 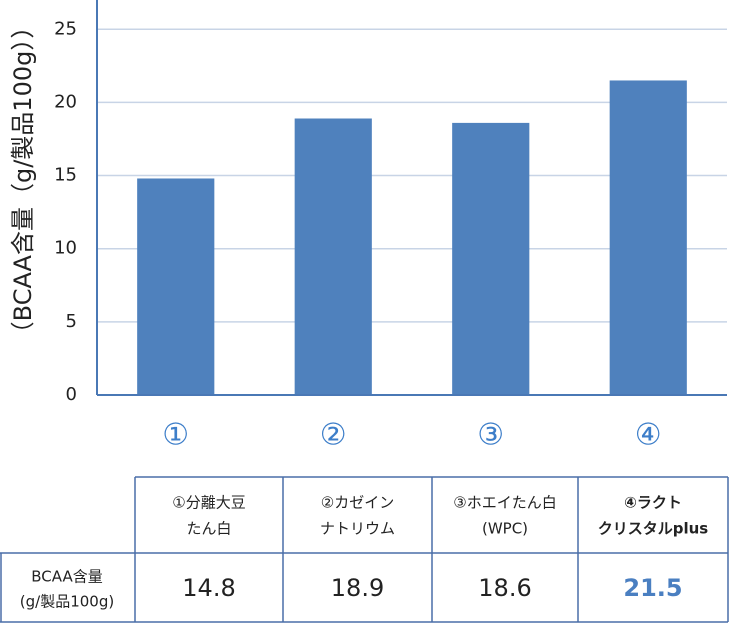 I want to click on y-tick-label: 5, so click(x=71, y=321).